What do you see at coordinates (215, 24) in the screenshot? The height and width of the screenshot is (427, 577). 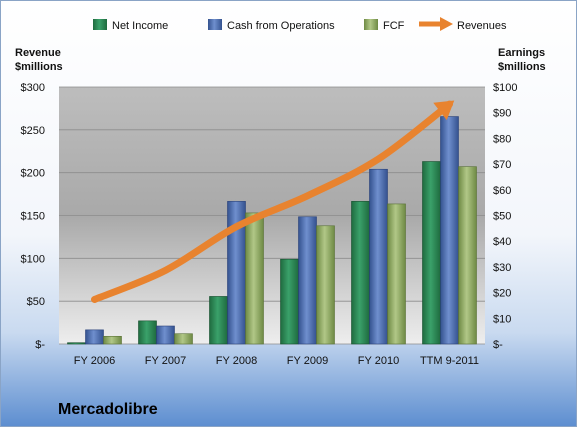 I see `legend-swatch-cash-ops` at bounding box center [215, 24].